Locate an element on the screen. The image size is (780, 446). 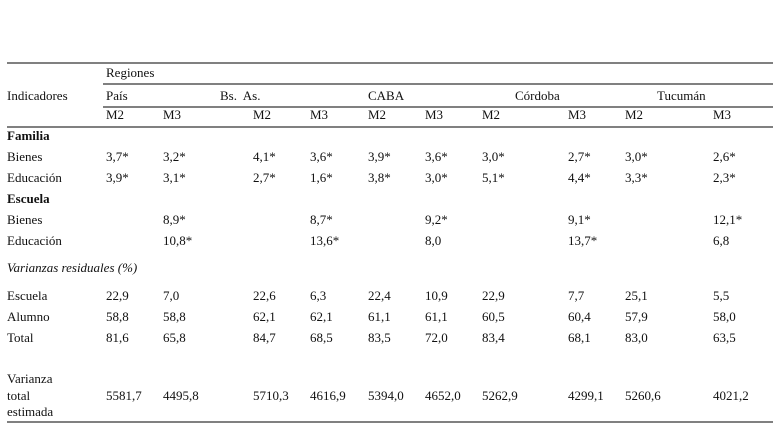
cell: 63,5 is located at coordinates (724, 337).